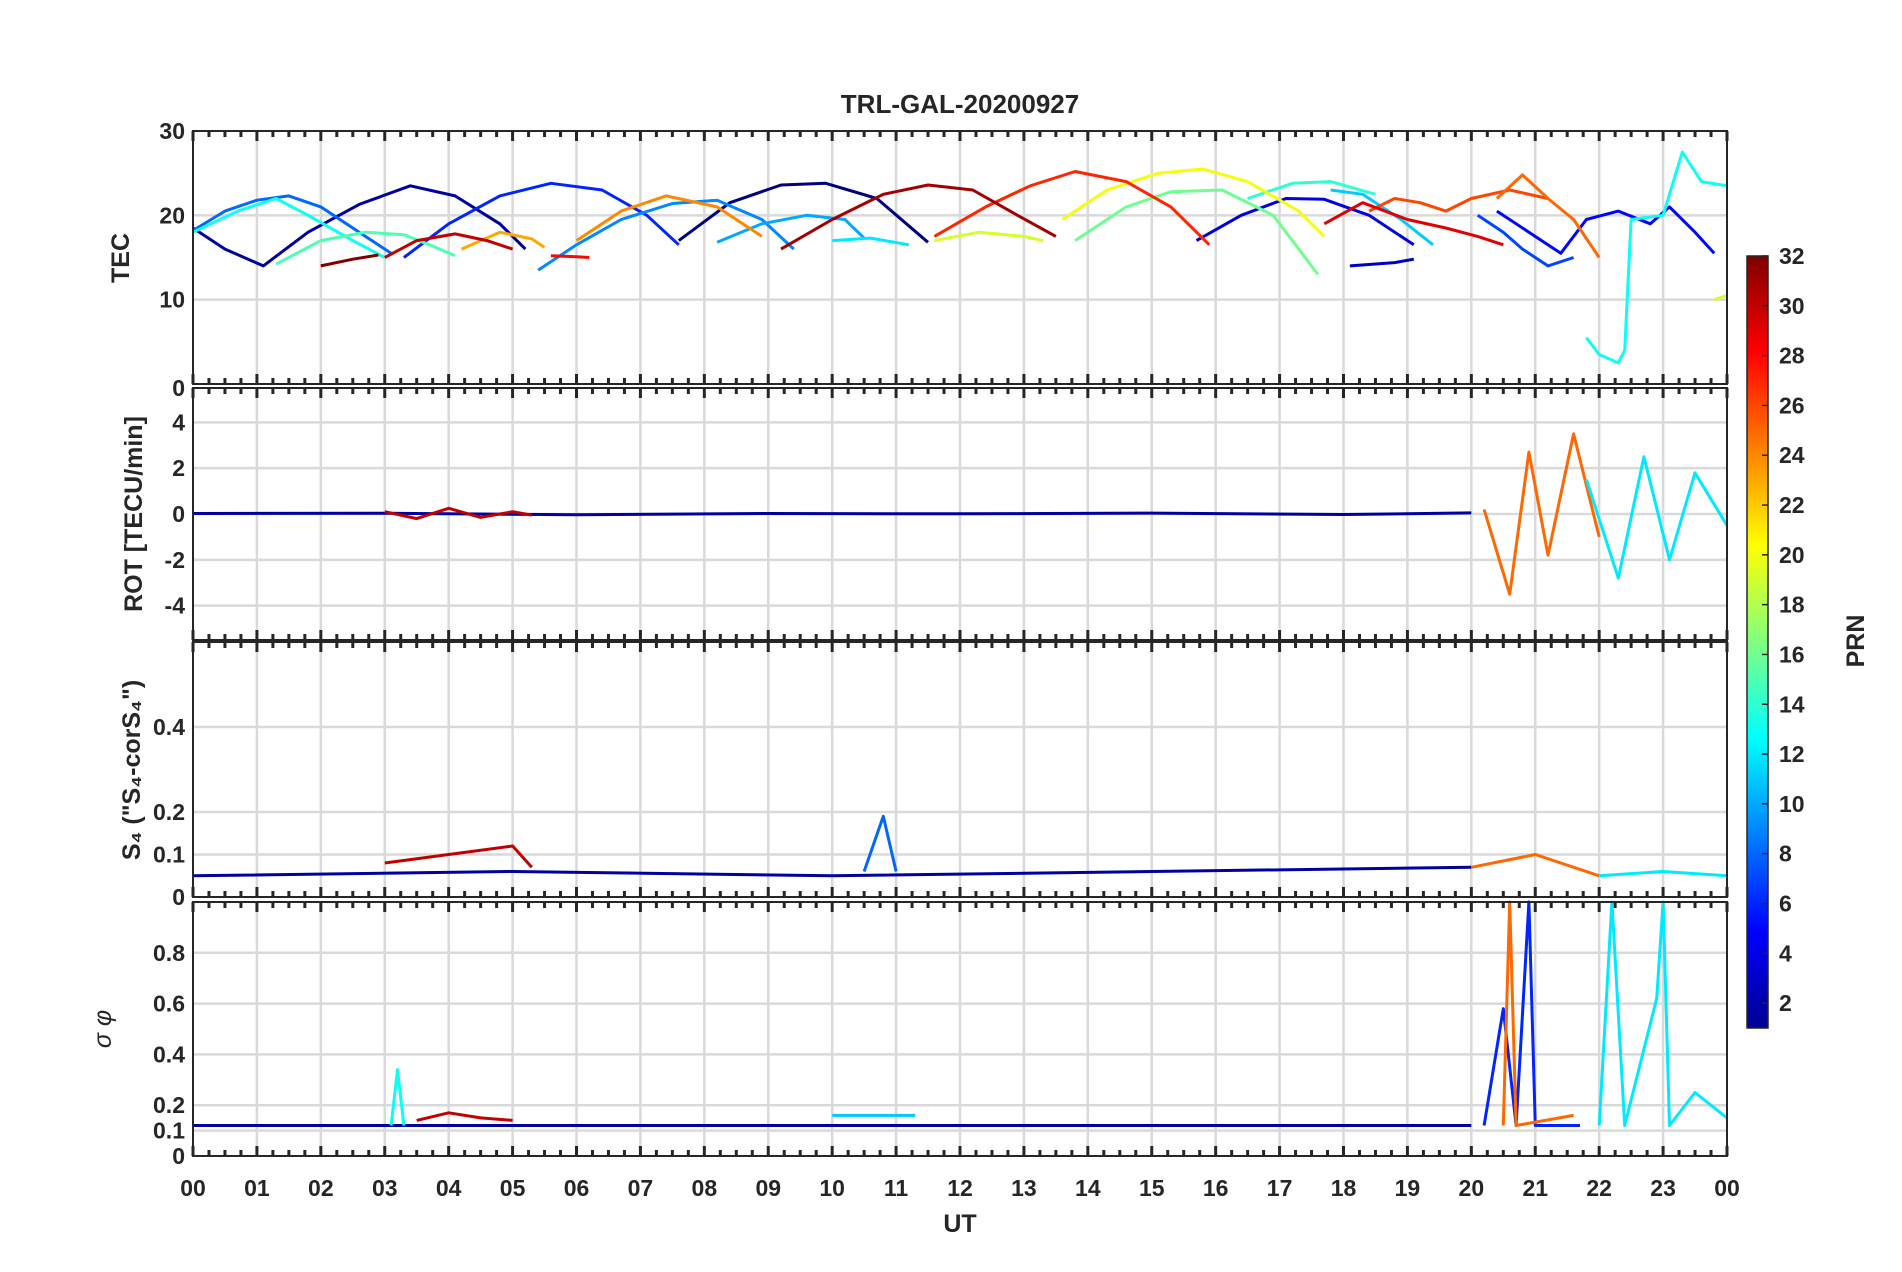 The height and width of the screenshot is (1272, 1902). I want to click on tec-y-tick-label: 30, so click(172, 131).